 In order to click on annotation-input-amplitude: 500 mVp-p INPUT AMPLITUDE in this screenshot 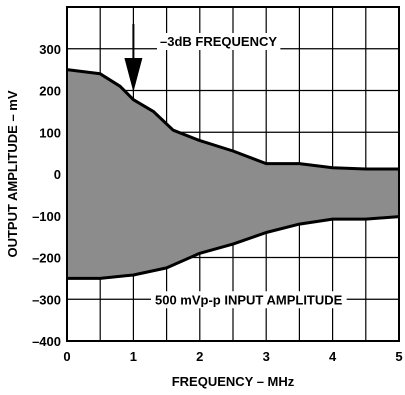, I will do `click(249, 299)`.